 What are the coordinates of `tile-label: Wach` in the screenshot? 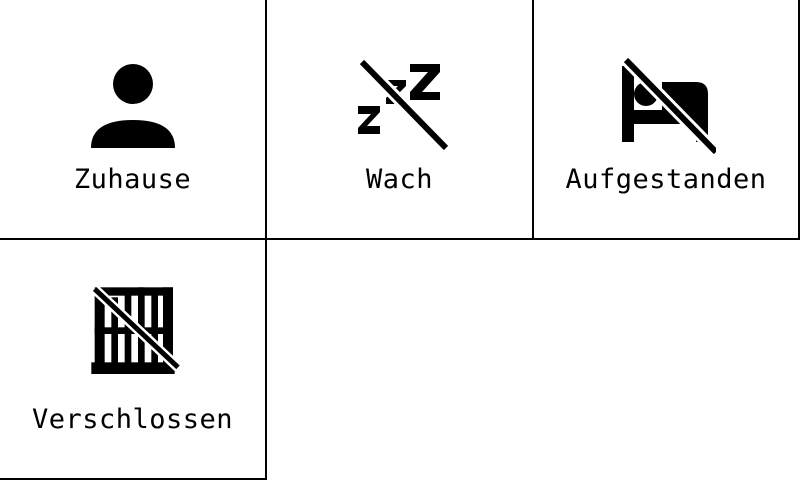 It's located at (399, 179).